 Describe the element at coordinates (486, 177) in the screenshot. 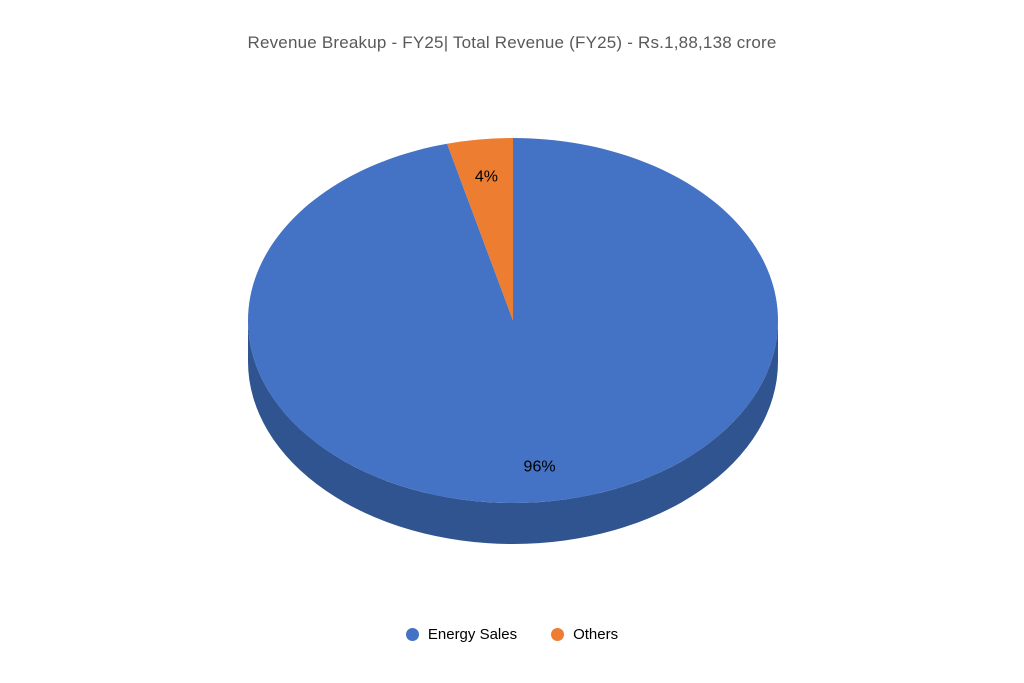

I see `data-label-others: 4%` at that location.